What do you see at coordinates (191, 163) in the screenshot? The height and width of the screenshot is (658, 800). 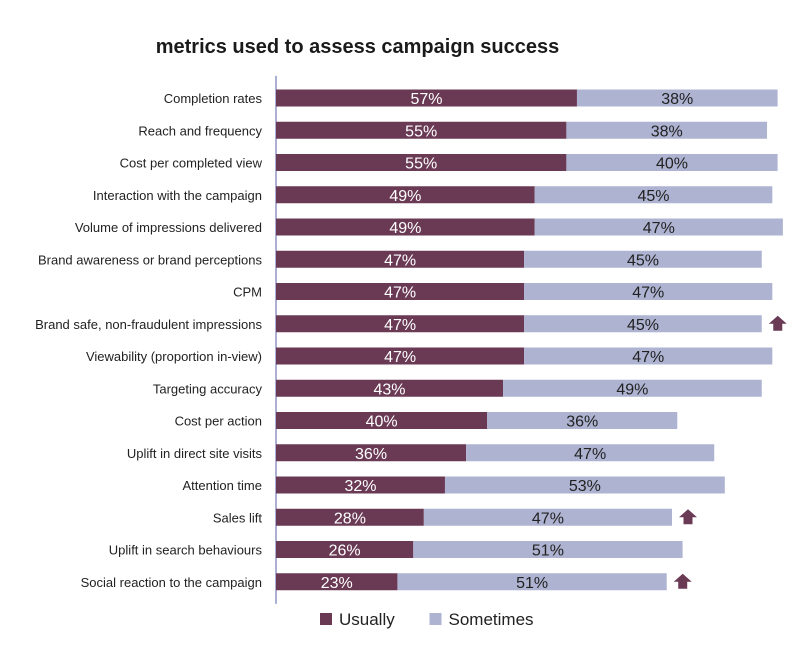 I see `category-label: Cost per completed view` at bounding box center [191, 163].